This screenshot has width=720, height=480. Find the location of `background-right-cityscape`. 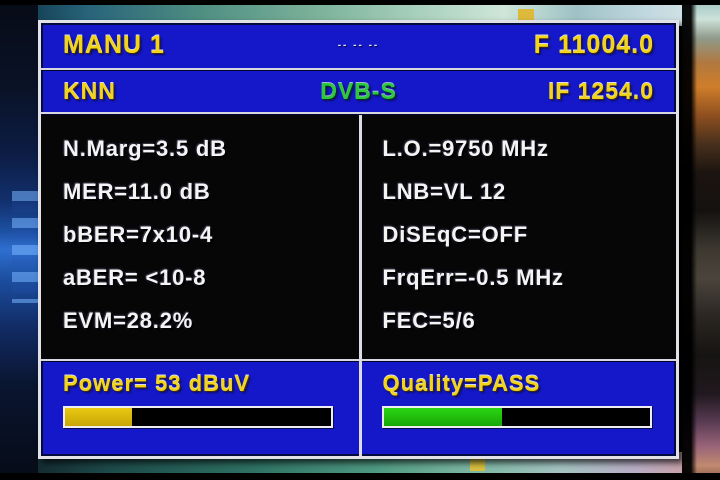

background-right-cityscape is located at coordinates (701, 240).